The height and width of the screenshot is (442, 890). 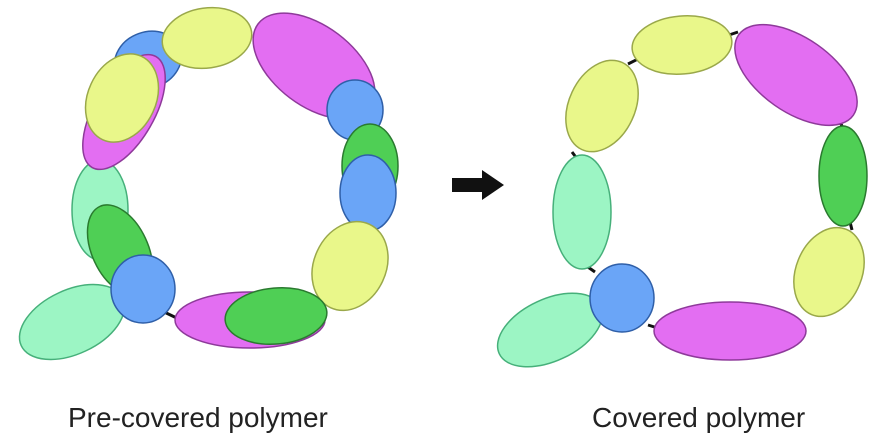 What do you see at coordinates (478, 185) in the screenshot?
I see `right-arrow-icon` at bounding box center [478, 185].